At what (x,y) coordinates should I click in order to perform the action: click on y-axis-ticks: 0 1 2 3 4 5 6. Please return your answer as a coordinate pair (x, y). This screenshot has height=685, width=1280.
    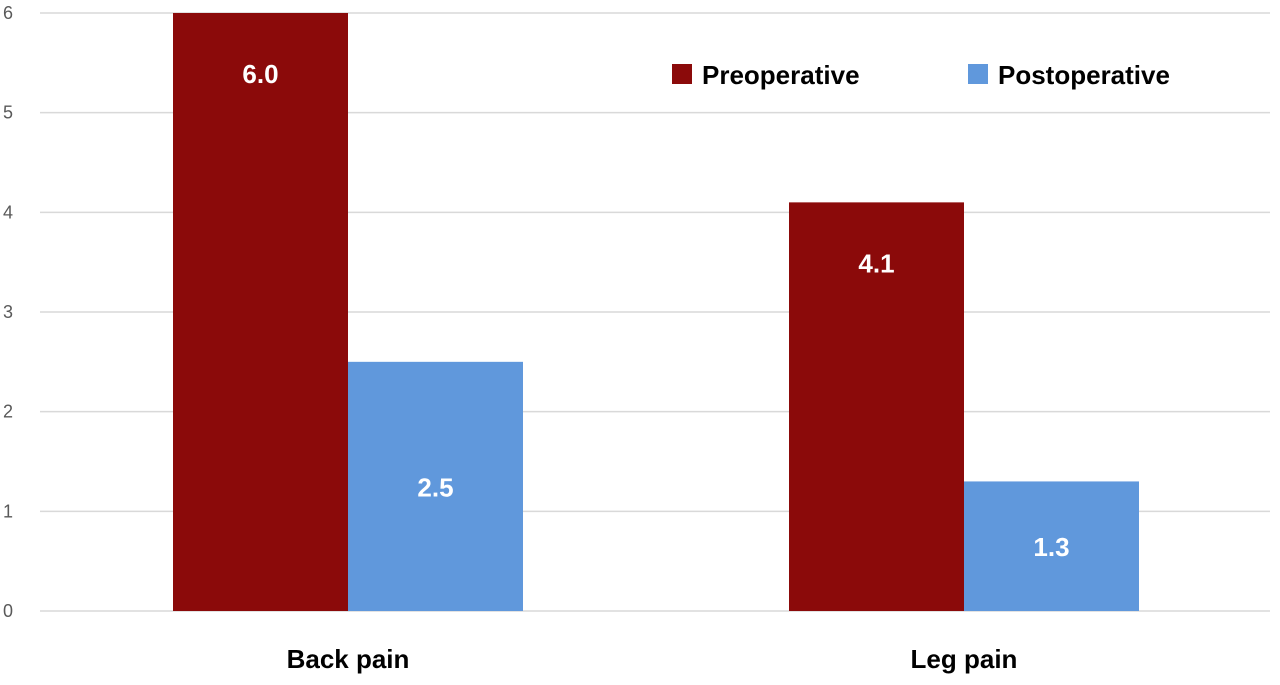
    Looking at the image, I should click on (8, 312).